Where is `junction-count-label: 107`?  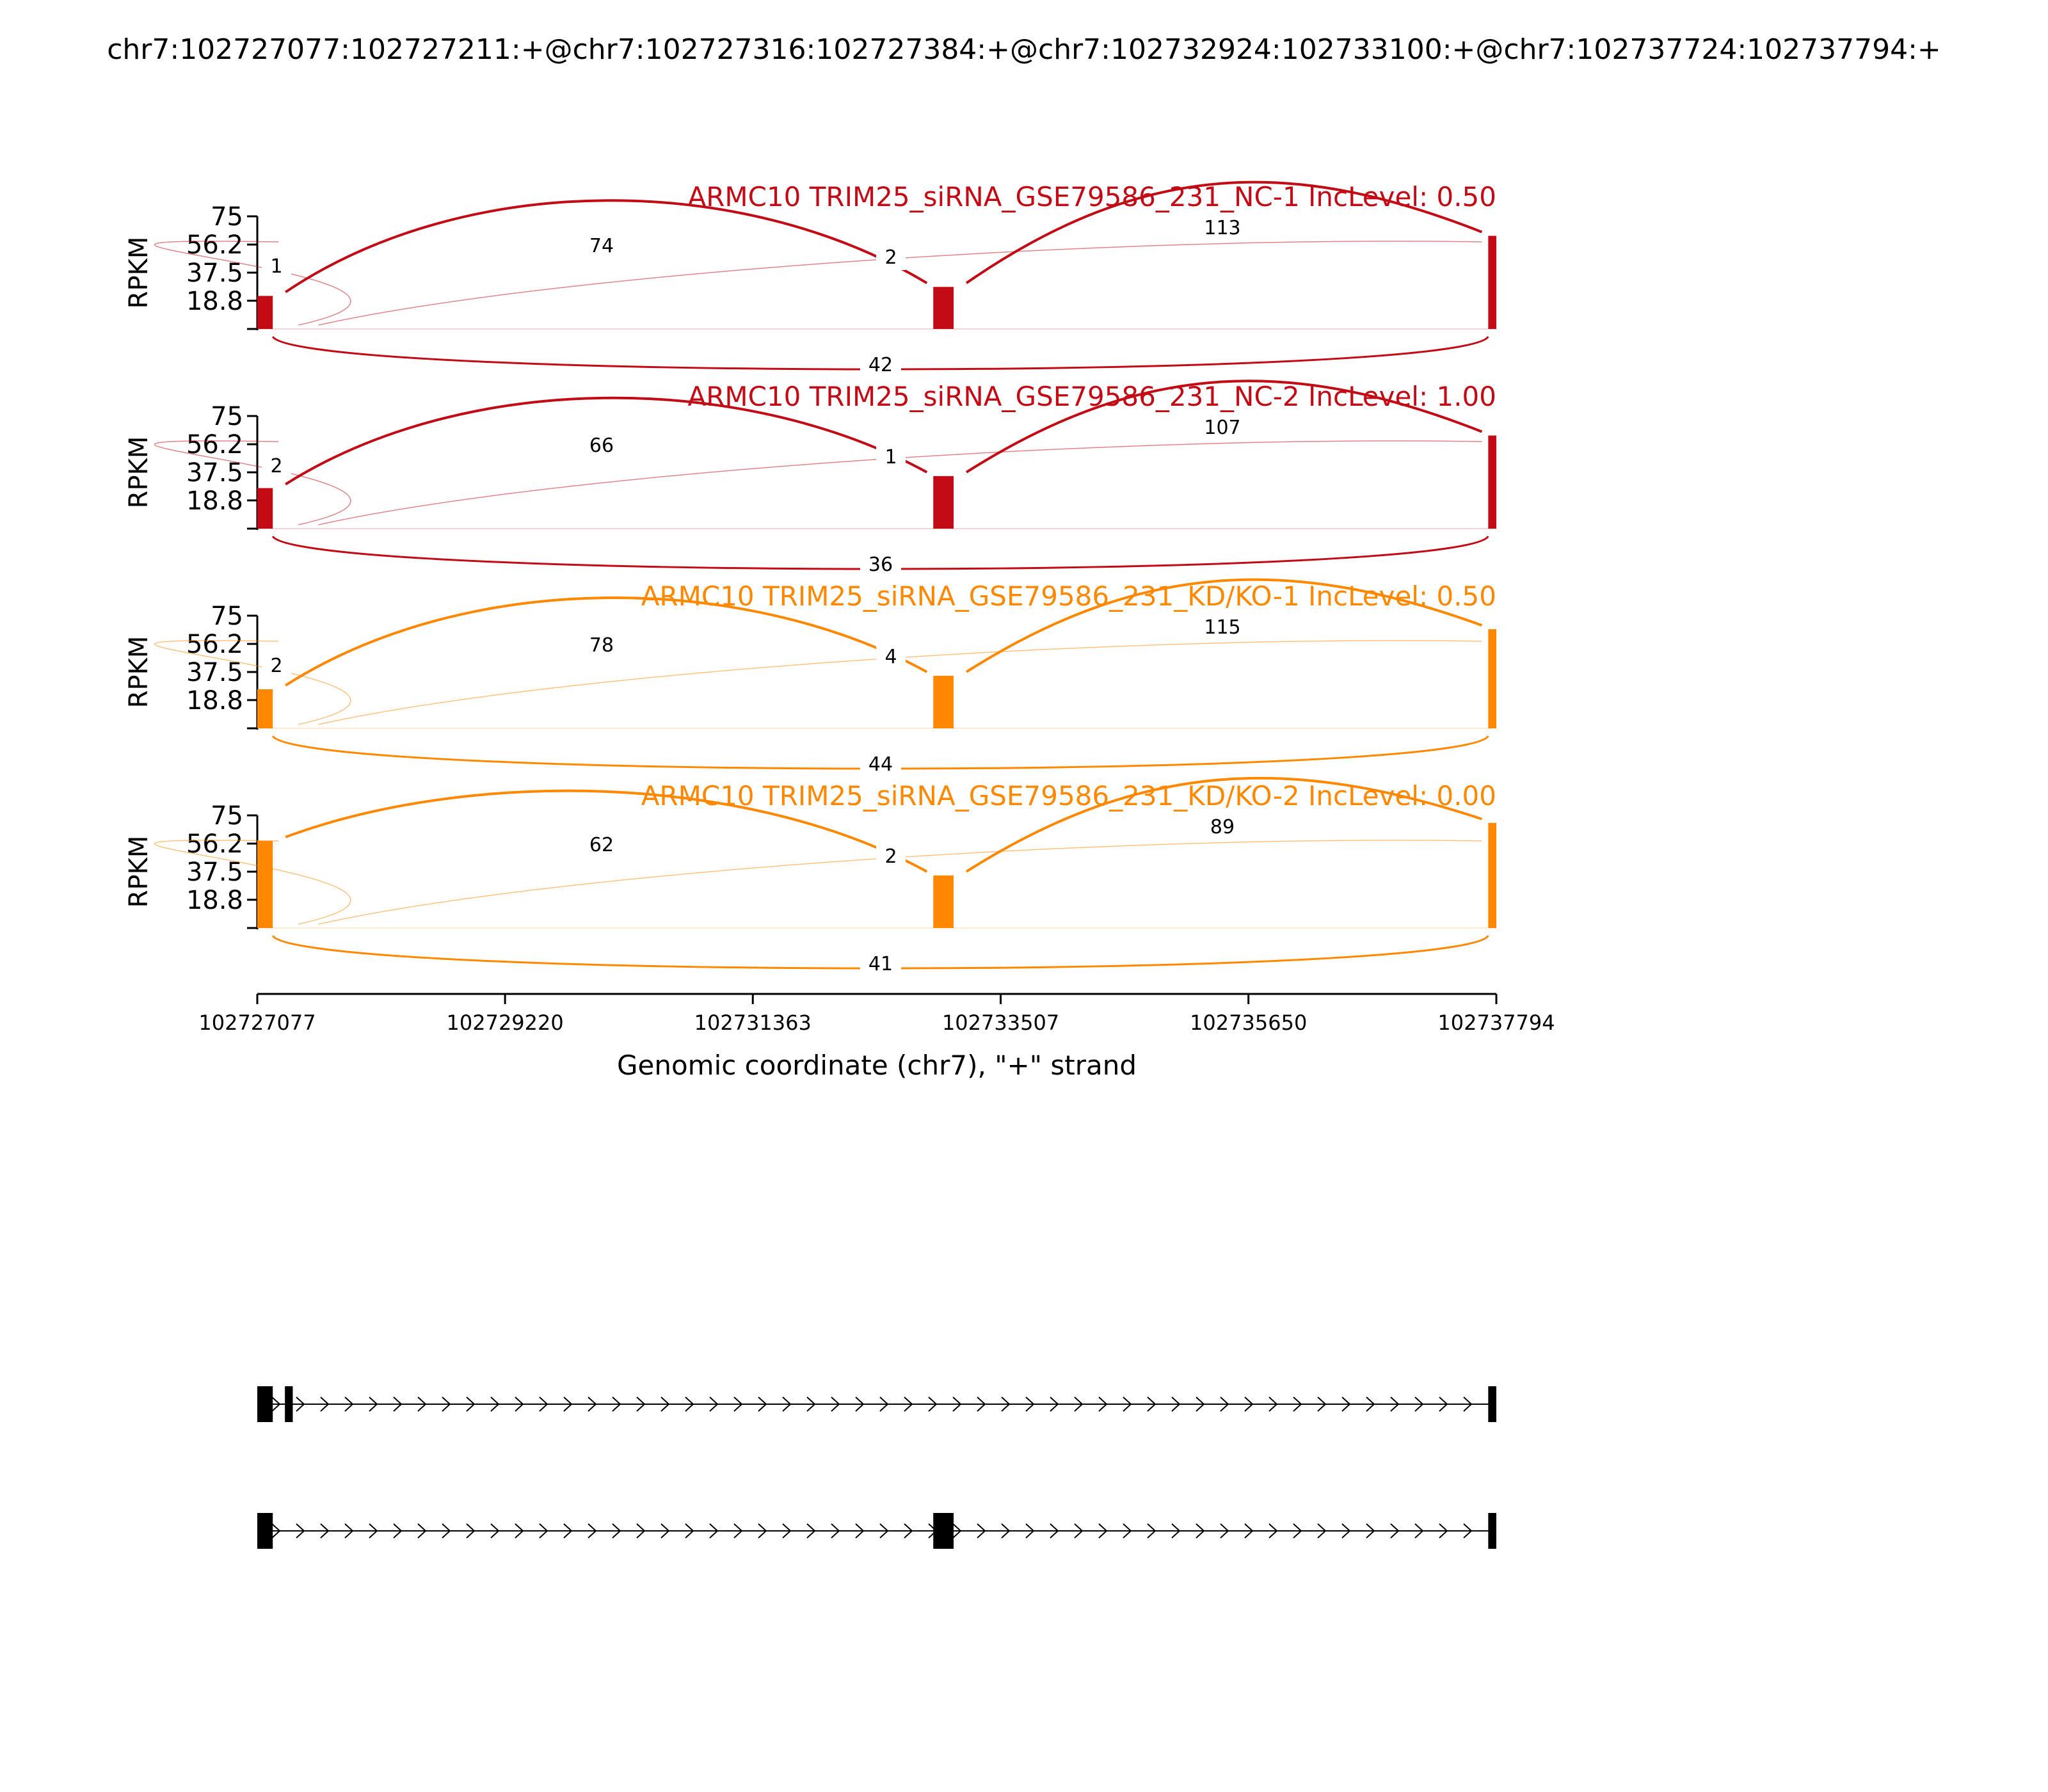
junction-count-label: 107 is located at coordinates (1222, 428).